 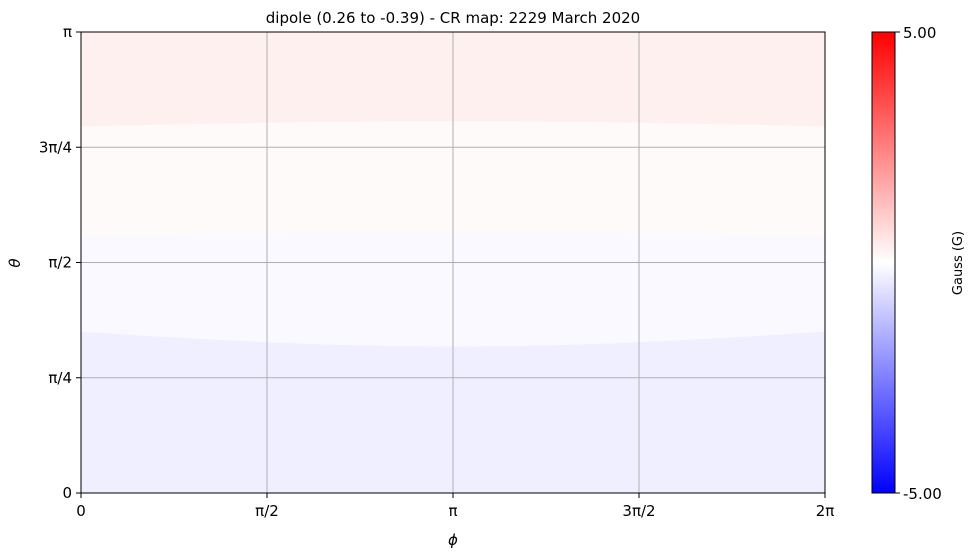 I want to click on colorbar-label: Gauss (G), so click(x=958, y=263).